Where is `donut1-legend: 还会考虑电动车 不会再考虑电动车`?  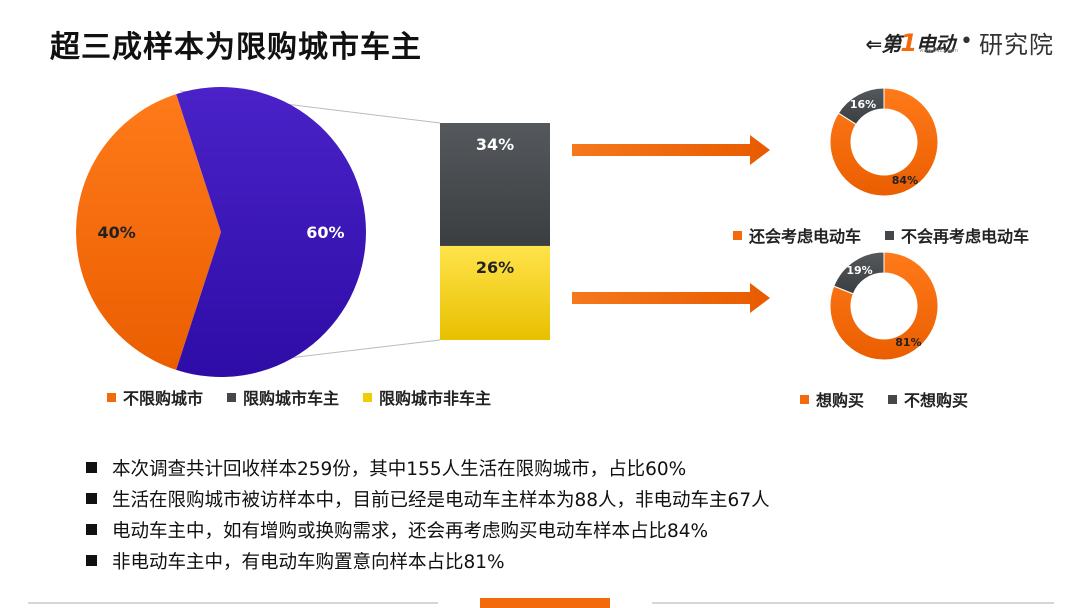 donut1-legend: 还会考虑电动车 不会再考虑电动车 is located at coordinates (893, 235).